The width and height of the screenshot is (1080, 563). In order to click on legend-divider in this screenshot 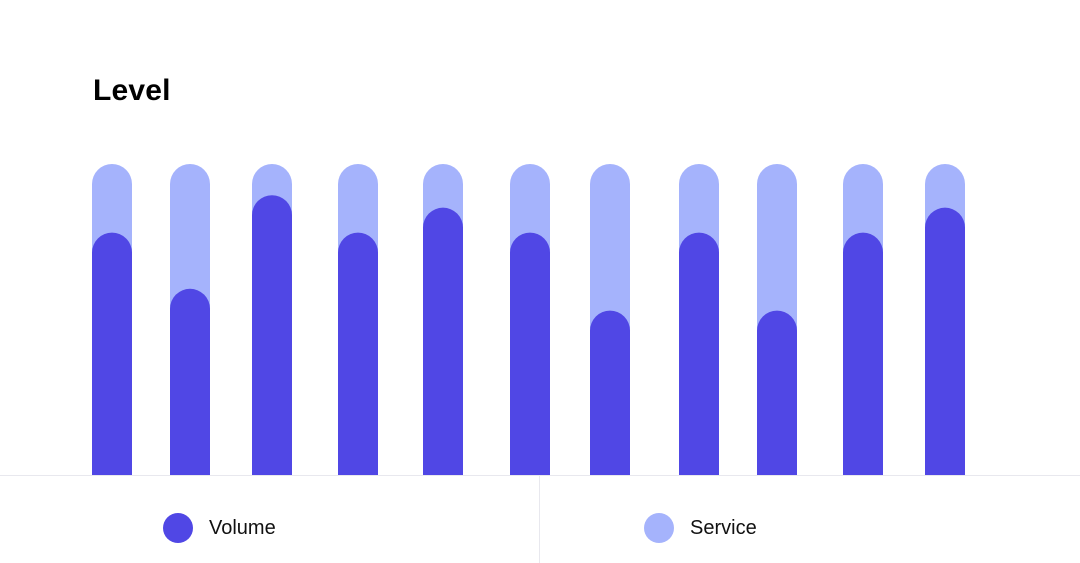, I will do `click(539, 519)`.